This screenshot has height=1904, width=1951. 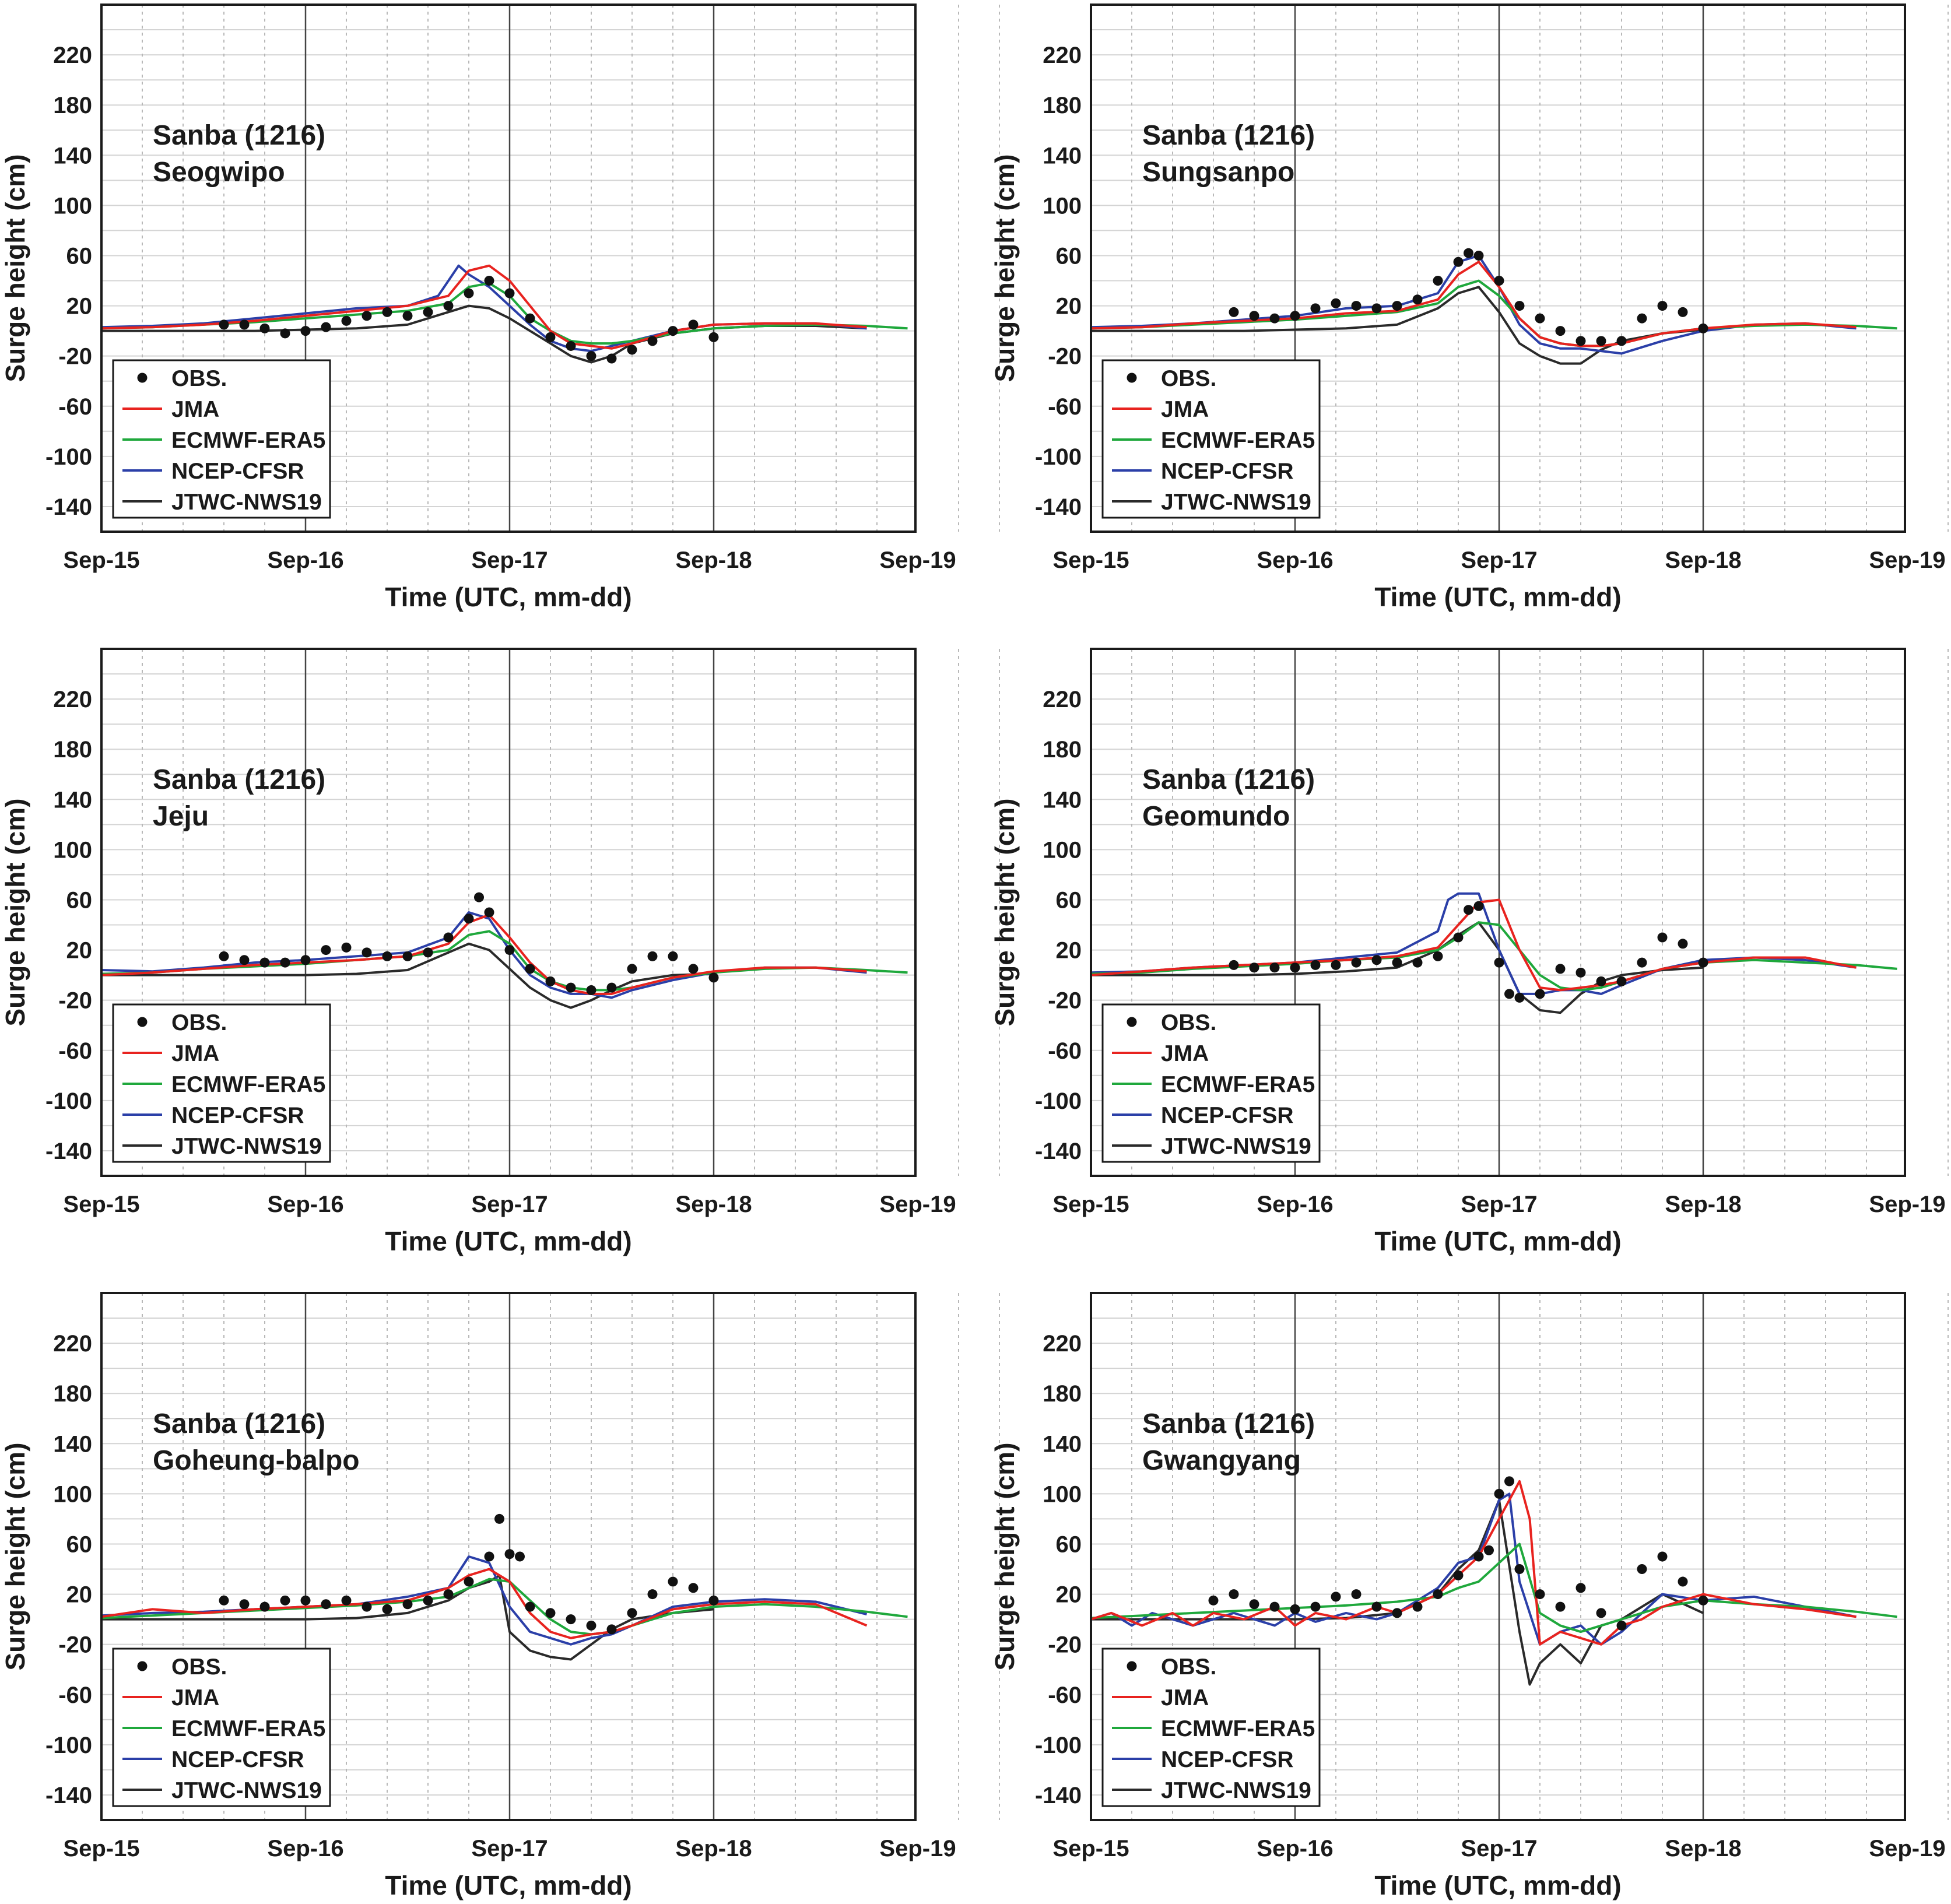 What do you see at coordinates (917, 1204) in the screenshot?
I see `x-tick-label: Sep-19` at bounding box center [917, 1204].